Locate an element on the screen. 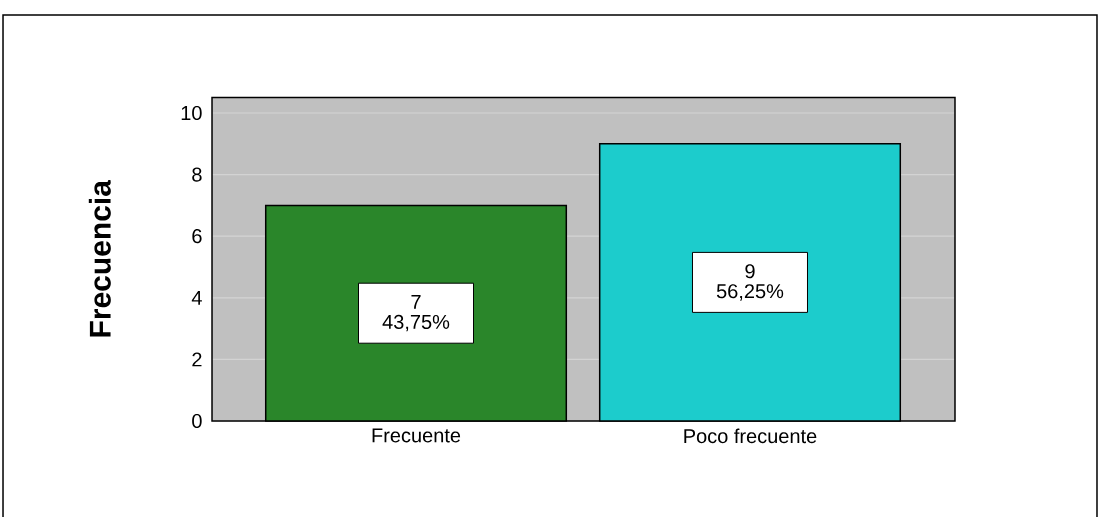 This screenshot has height=517, width=1101. data-label: 7 43,75% is located at coordinates (416, 313).